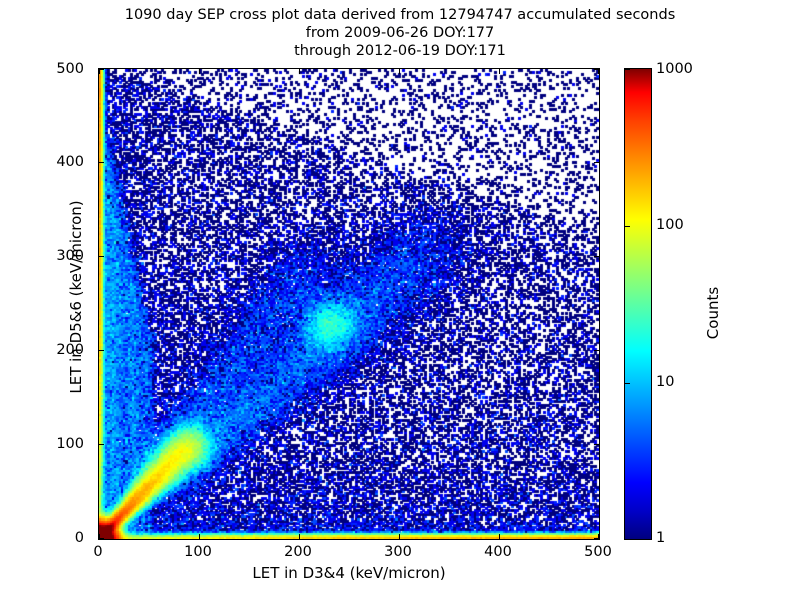 This screenshot has width=800, height=600. Describe the element at coordinates (713, 313) in the screenshot. I see `colorbar-title: Counts` at that location.